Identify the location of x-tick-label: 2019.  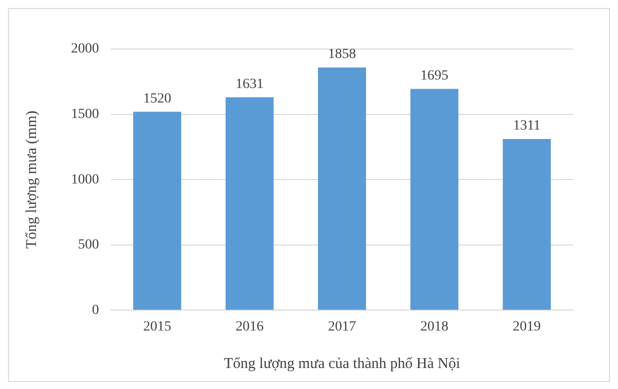
(526, 326).